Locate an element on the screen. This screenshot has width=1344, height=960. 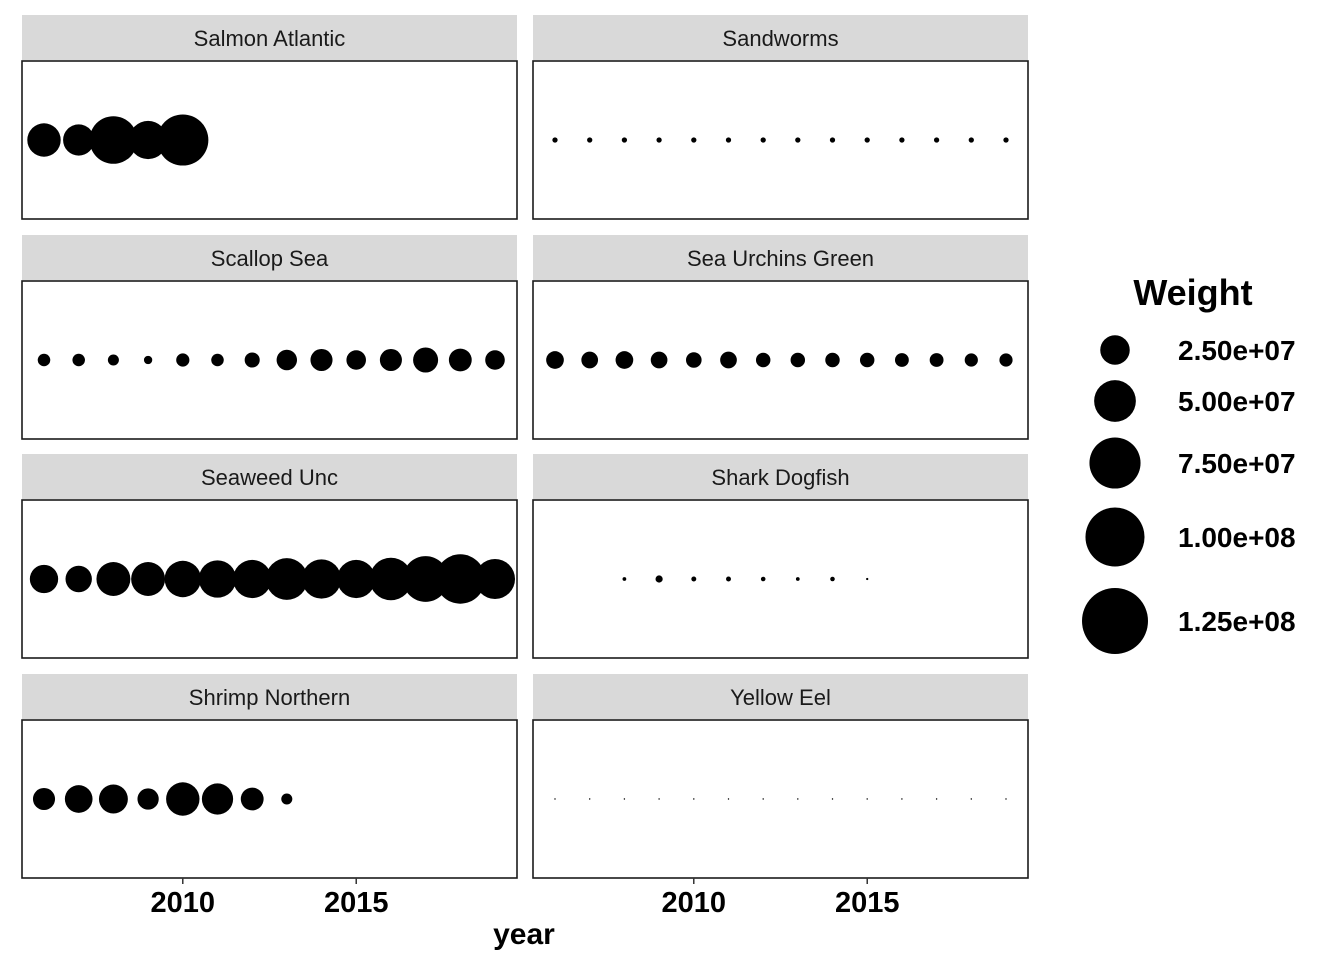
panel-seaweed-unc: Seaweed Unc is located at coordinates (269, 556).